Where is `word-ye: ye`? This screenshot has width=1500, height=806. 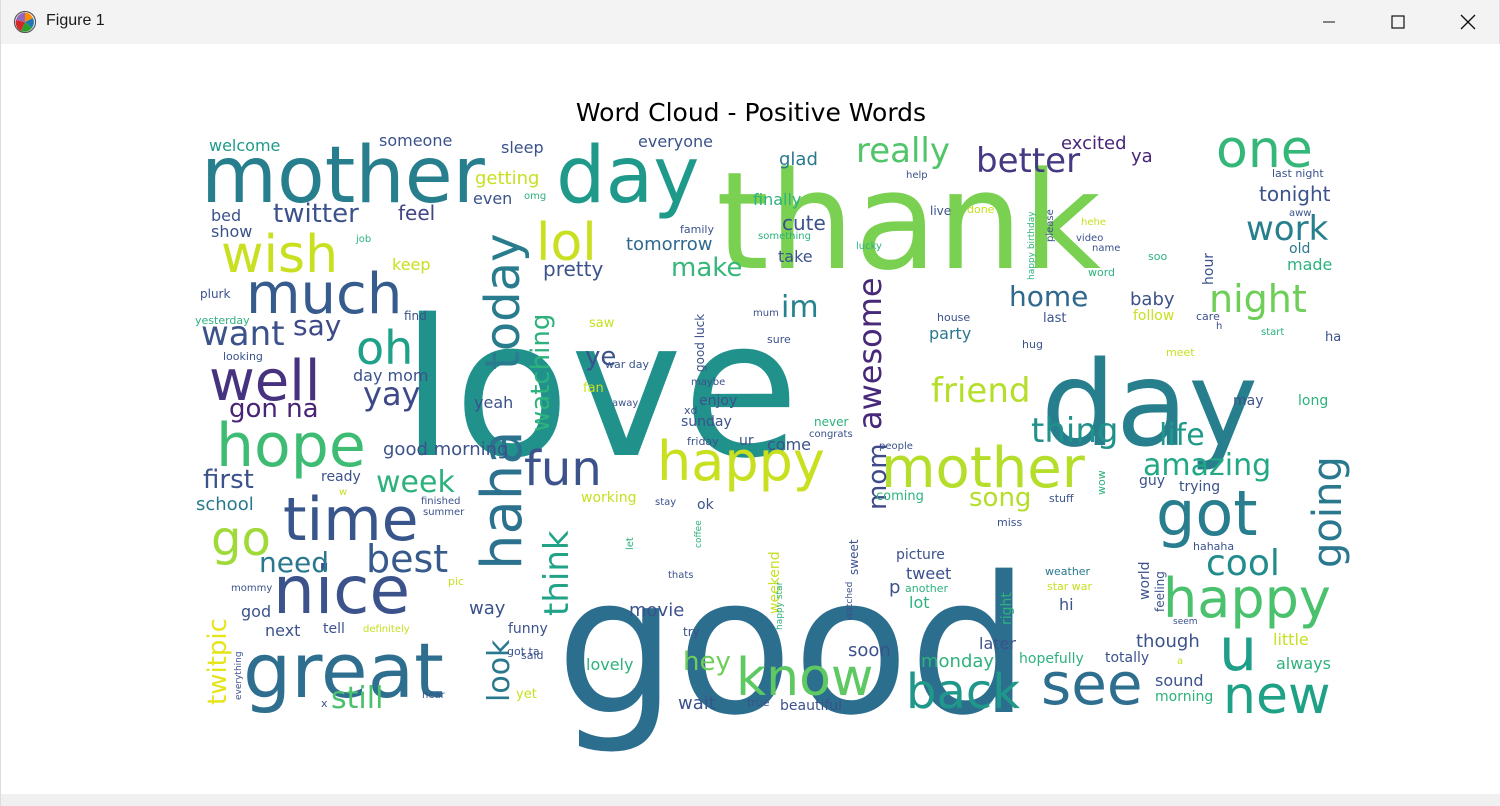
word-ye: ye is located at coordinates (600, 357).